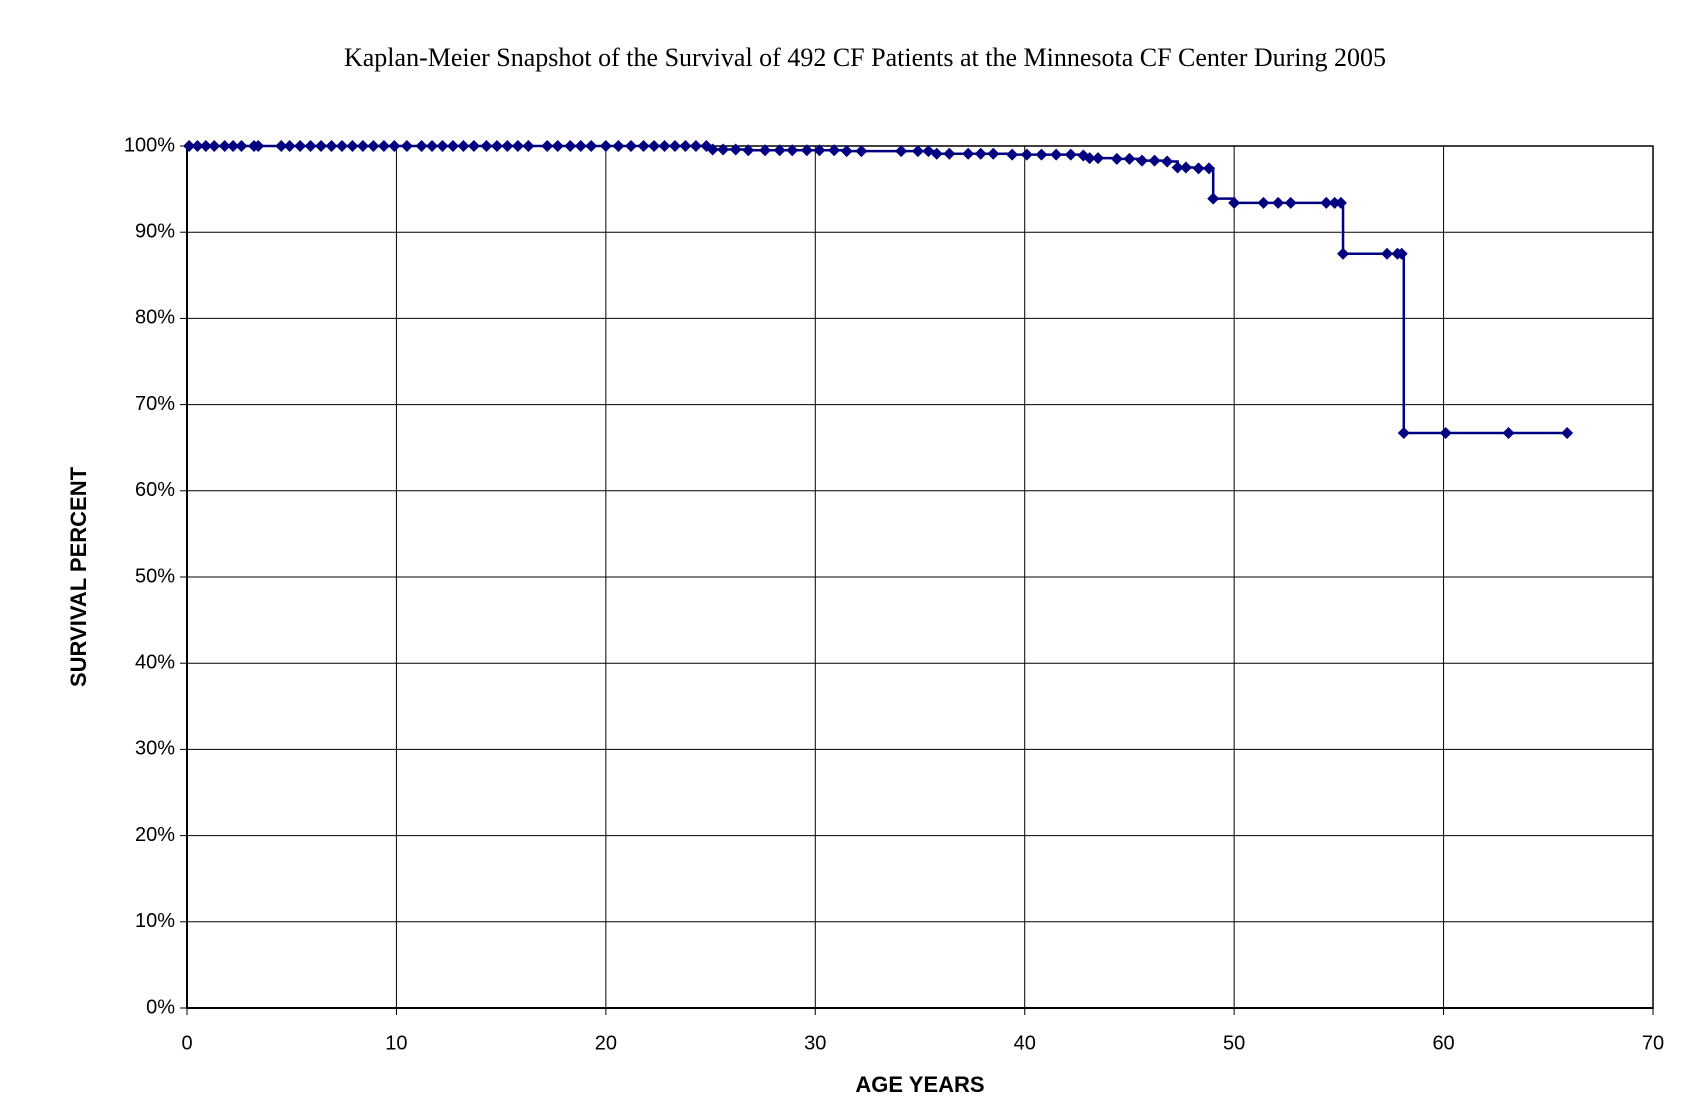 Image resolution: width=1703 pixels, height=1120 pixels. I want to click on y-tick-label: 60%, so click(155, 490).